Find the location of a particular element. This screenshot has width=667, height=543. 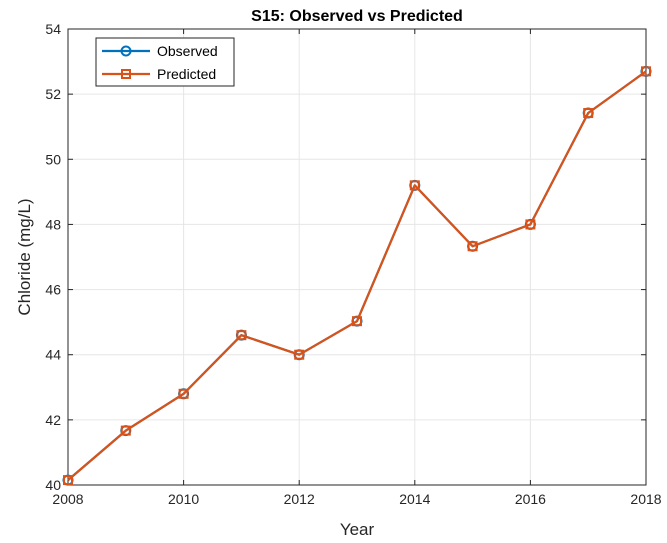

legend-box is located at coordinates (165, 62).